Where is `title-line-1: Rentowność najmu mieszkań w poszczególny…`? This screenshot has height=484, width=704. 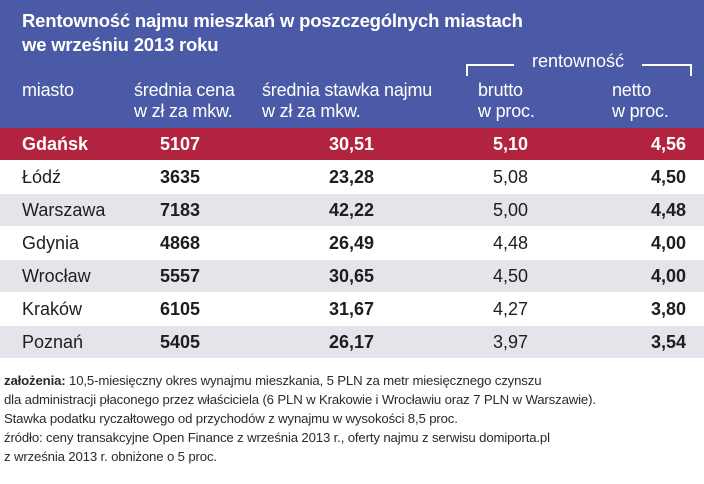 title-line-1: Rentowność najmu mieszkań w poszczególny… is located at coordinates (272, 20).